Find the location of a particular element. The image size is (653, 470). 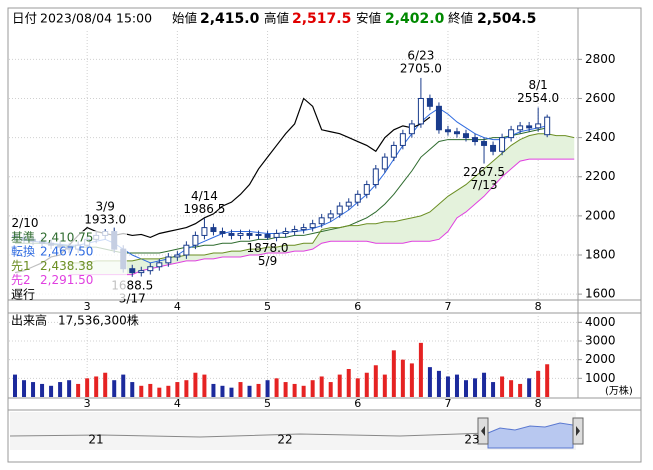

y-tick-label: 2400 is located at coordinates (600, 137).